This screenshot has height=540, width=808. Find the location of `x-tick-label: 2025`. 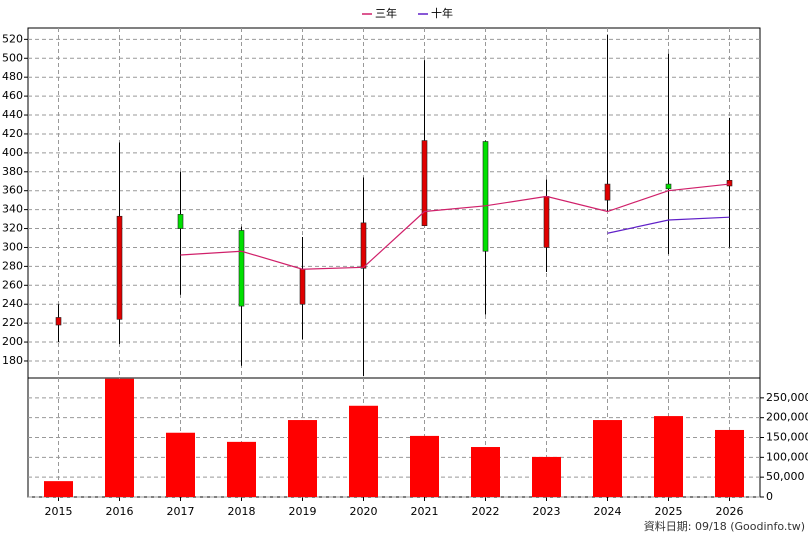

x-tick-label: 2025 is located at coordinates (669, 511).